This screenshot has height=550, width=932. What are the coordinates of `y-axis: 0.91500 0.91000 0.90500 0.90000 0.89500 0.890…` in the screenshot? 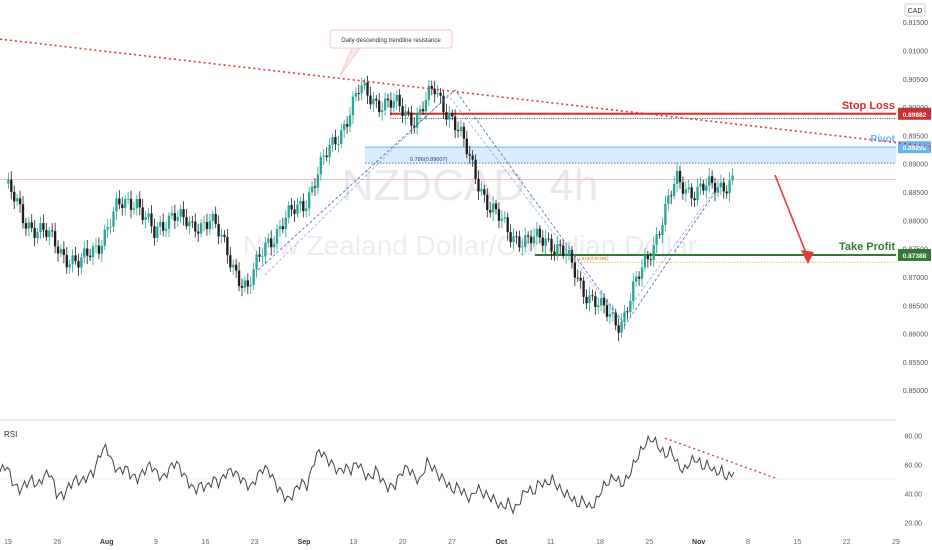 It's located at (915, 274).